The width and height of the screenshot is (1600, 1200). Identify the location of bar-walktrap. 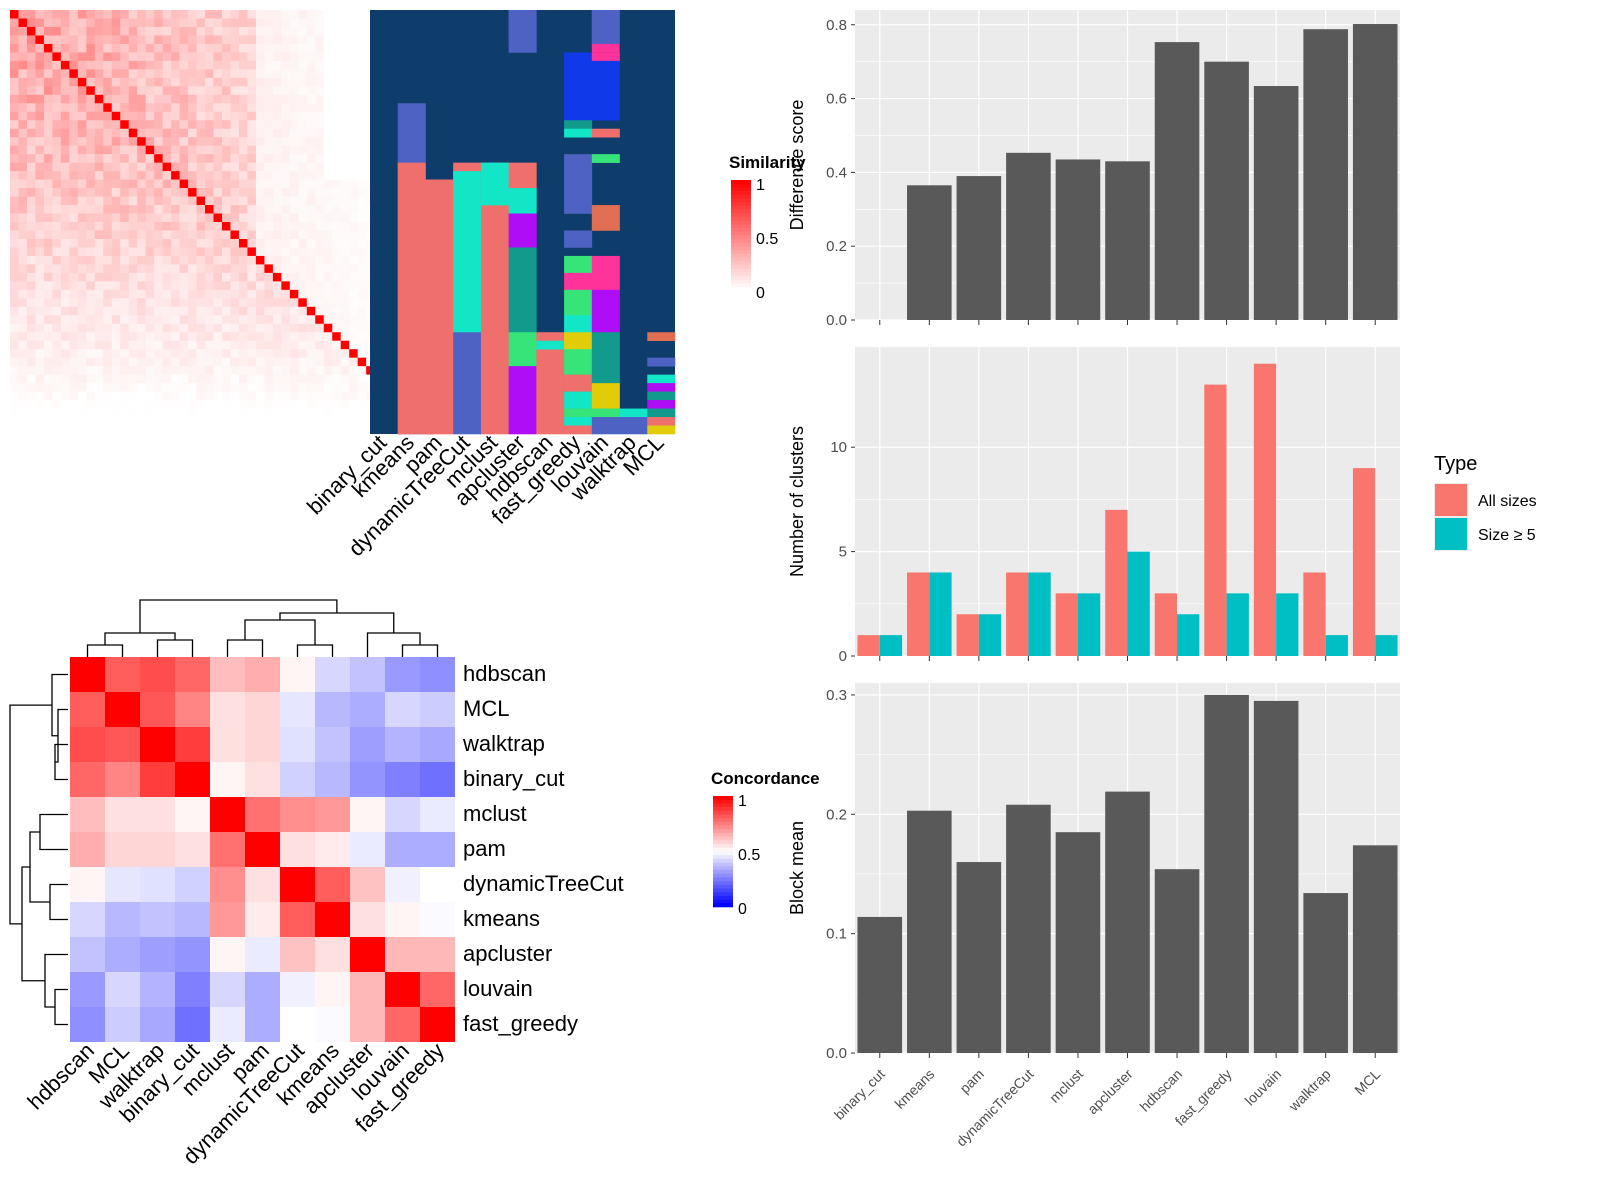
(1325, 174).